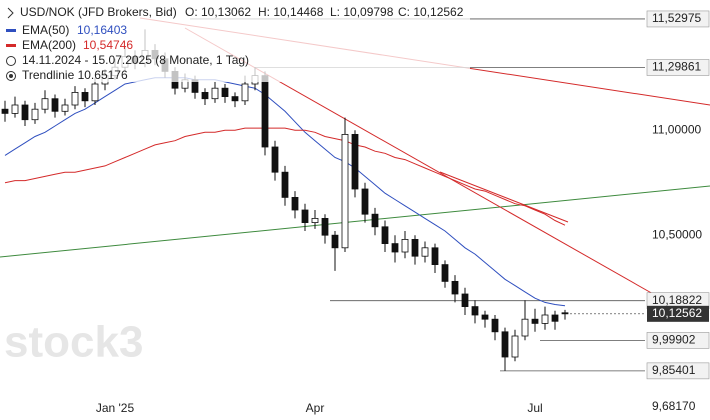 Image resolution: width=710 pixels, height=420 pixels. Describe the element at coordinates (73, 342) in the screenshot. I see `watermark: stock3` at that location.